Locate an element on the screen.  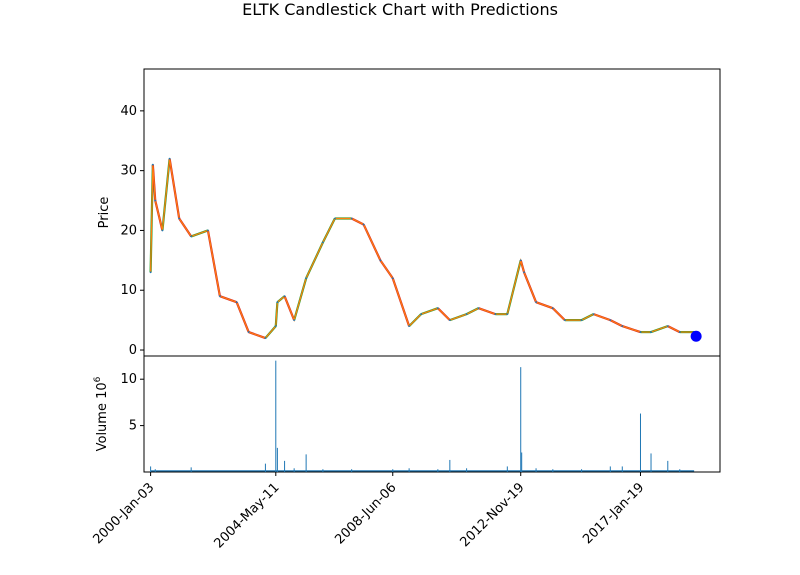
xtick-label: 2004-May-11 is located at coordinates (246, 515).